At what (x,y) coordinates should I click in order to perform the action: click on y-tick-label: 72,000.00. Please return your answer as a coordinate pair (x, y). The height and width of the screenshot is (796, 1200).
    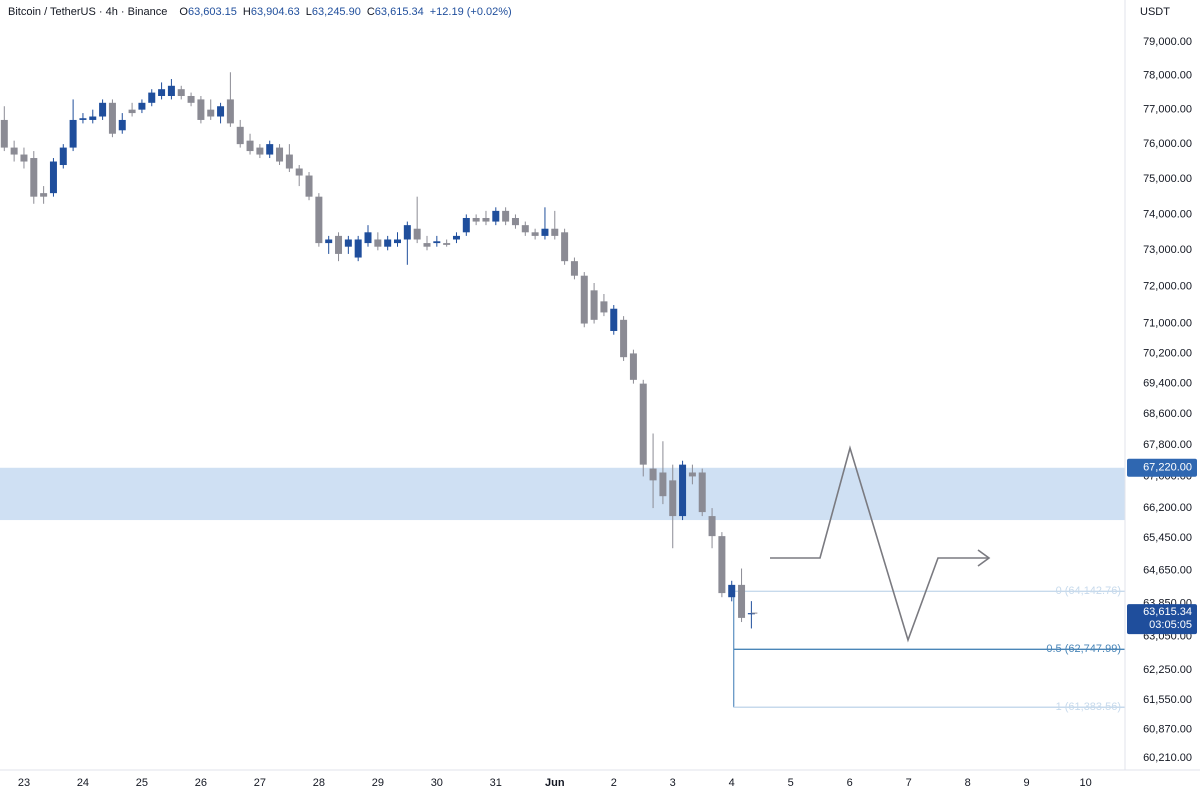
    Looking at the image, I should click on (1167, 287).